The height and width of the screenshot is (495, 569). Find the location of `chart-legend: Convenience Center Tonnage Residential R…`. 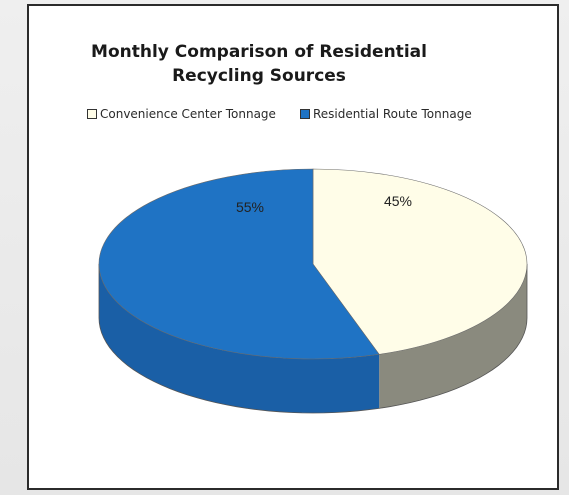

chart-legend: Convenience Center Tonnage Residential R… is located at coordinates (291, 114).